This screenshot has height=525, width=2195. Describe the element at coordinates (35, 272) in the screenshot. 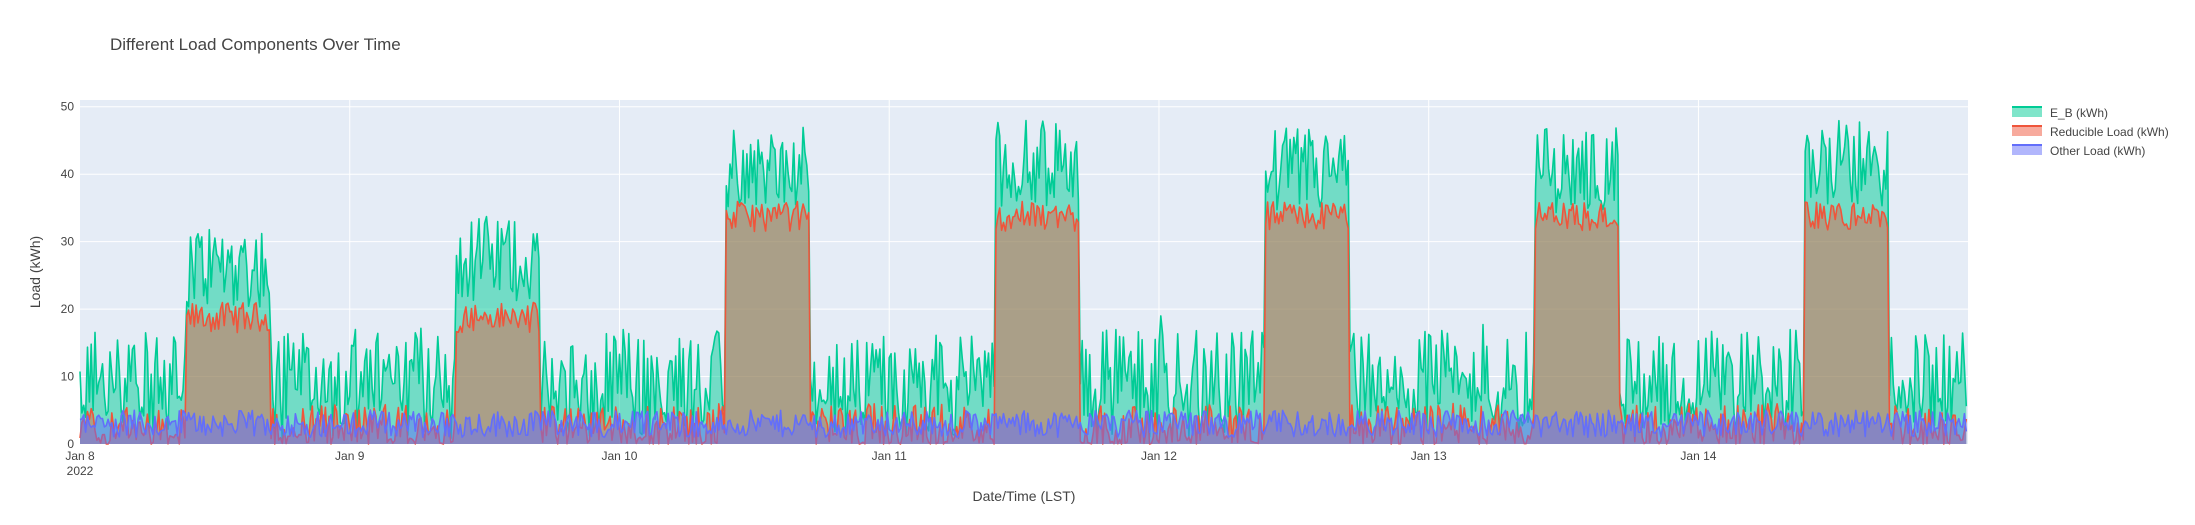

I see `y-axis-title: Load (kWh)` at that location.